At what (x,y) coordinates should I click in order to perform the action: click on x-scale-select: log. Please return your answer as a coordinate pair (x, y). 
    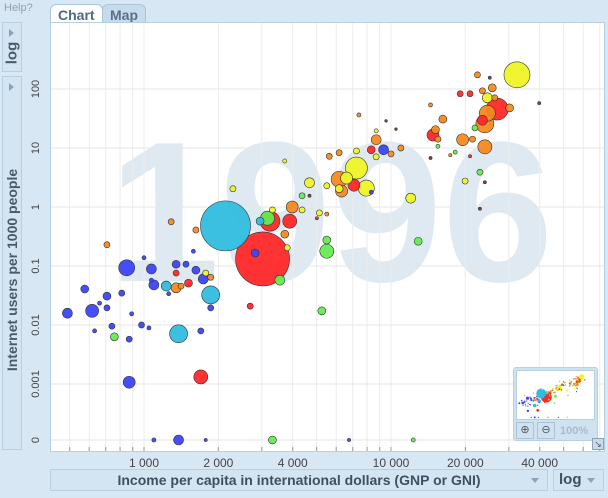
    Looking at the image, I should click on (578, 480).